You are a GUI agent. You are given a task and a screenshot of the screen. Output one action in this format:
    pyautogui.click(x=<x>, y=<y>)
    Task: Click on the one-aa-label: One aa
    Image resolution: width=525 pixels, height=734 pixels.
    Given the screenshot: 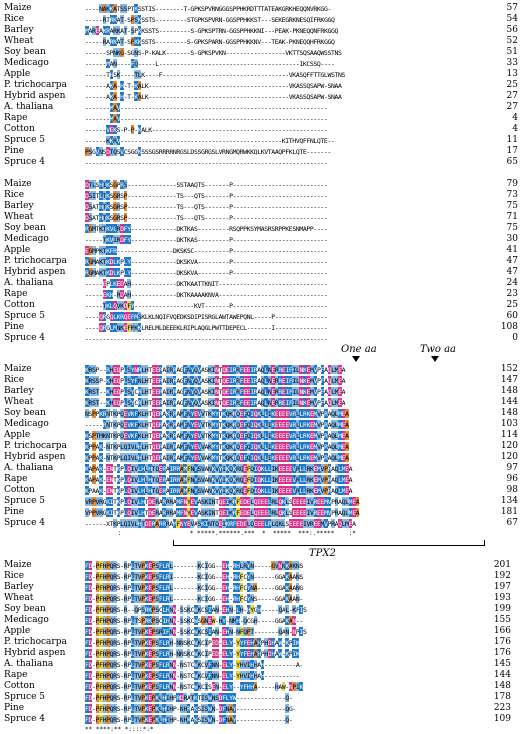 What is the action you would take?
    pyautogui.click(x=359, y=349)
    